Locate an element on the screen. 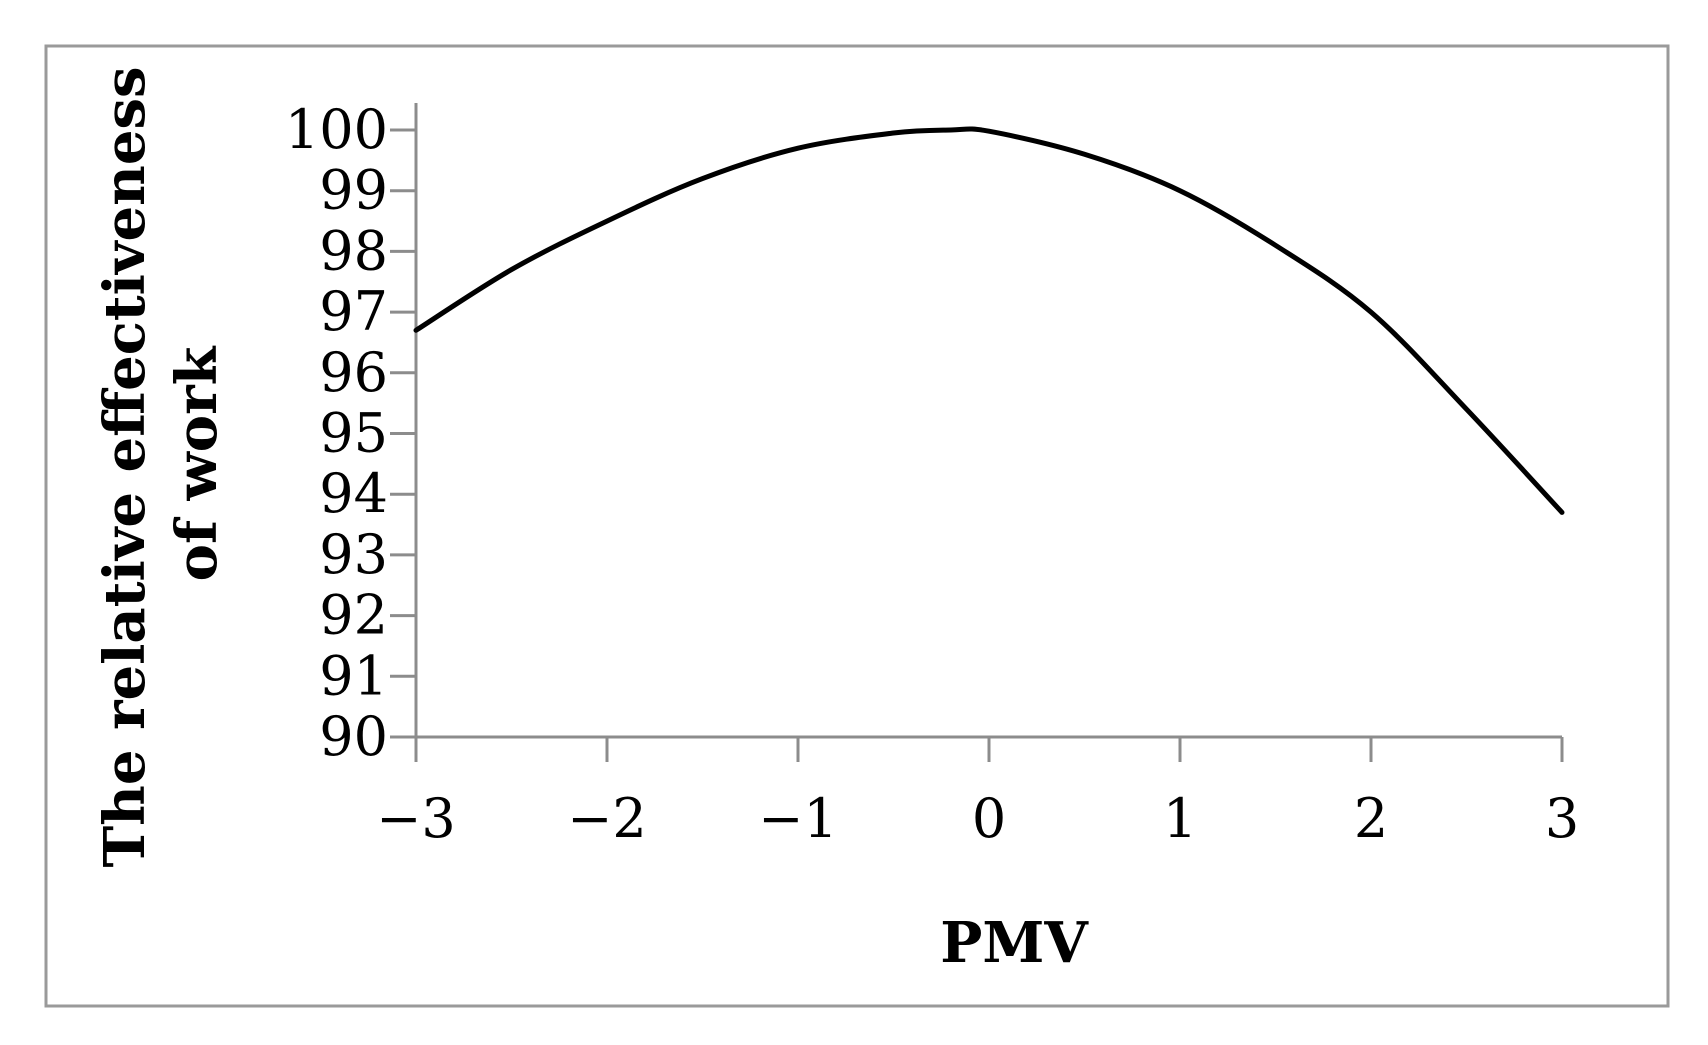 The image size is (1708, 1045). y-tick-label: 100 is located at coordinates (336, 129).